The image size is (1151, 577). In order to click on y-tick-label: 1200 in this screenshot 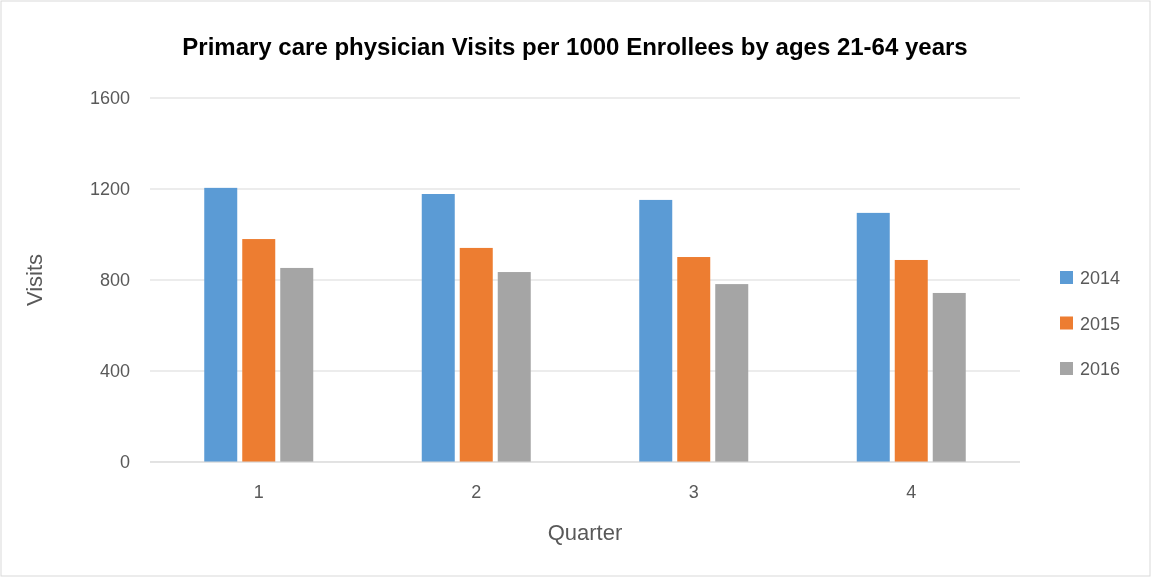, I will do `click(109, 189)`.